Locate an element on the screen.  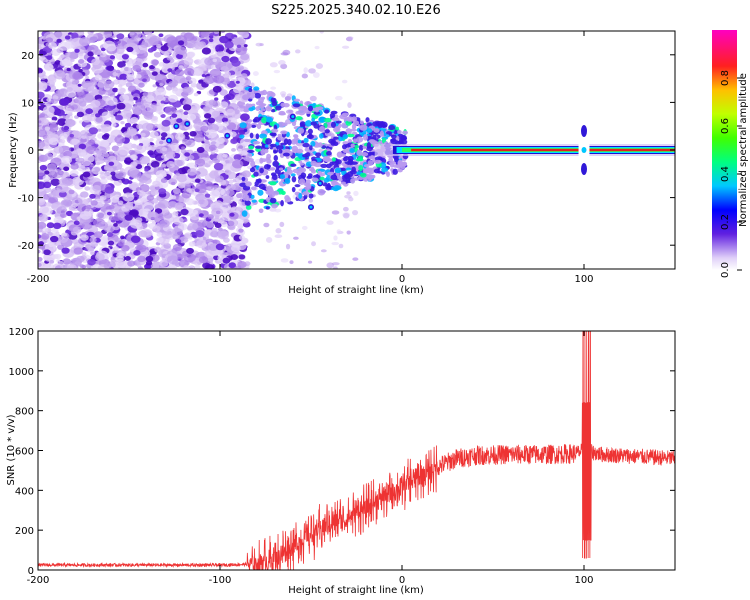
snr-y-tick-label: 400 is located at coordinates (24, 491).